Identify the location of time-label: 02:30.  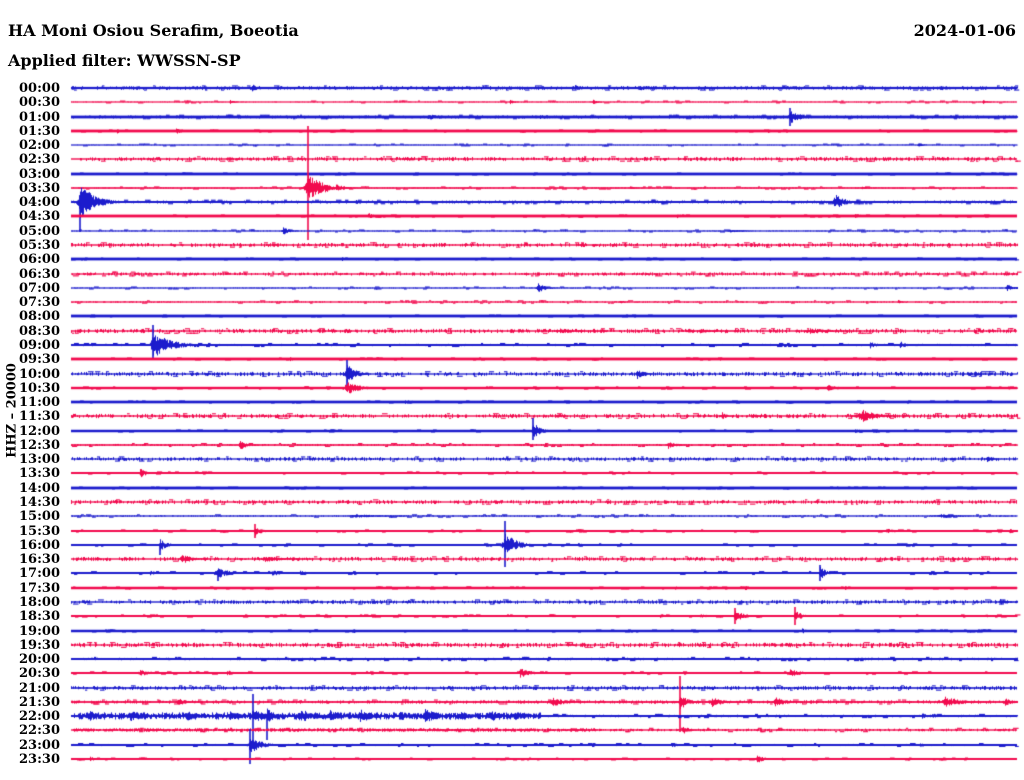
(39, 159).